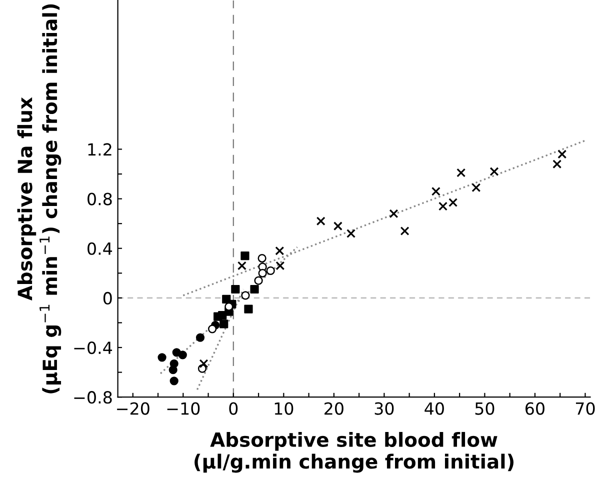  Describe the element at coordinates (39, 199) in the screenshot. I see `text: Absorptive Na flux (μEq g$^{−1}$ min$^{−1}$) change from initial)` at that location.